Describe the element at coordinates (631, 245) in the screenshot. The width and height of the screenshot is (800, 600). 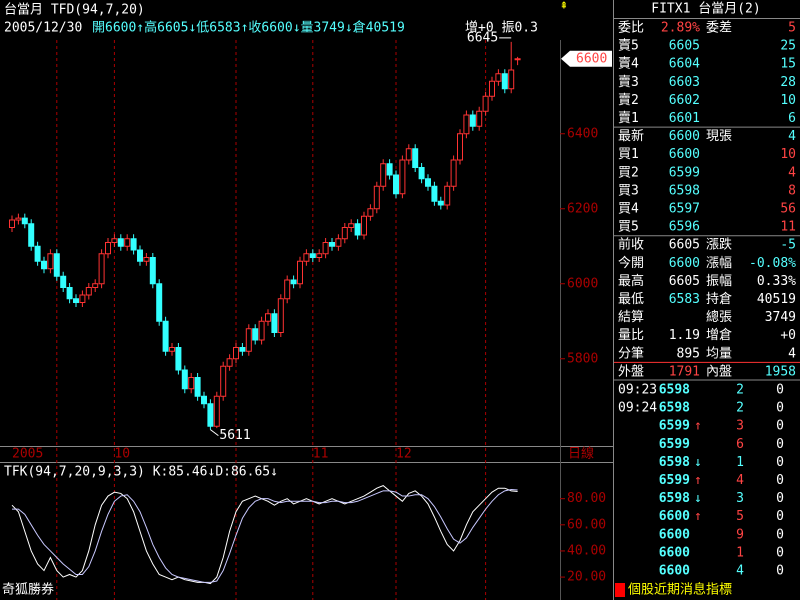
I see `board-label: 前收` at that location.